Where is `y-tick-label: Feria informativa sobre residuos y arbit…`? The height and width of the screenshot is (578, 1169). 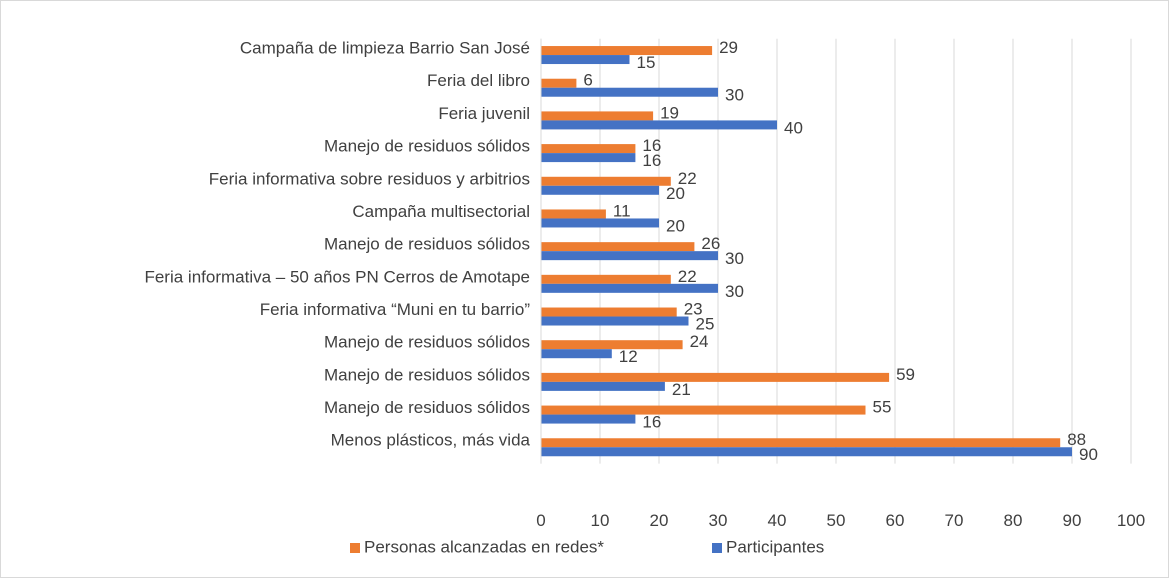 y-tick-label: Feria informativa sobre residuos y arbit… is located at coordinates (369, 178).